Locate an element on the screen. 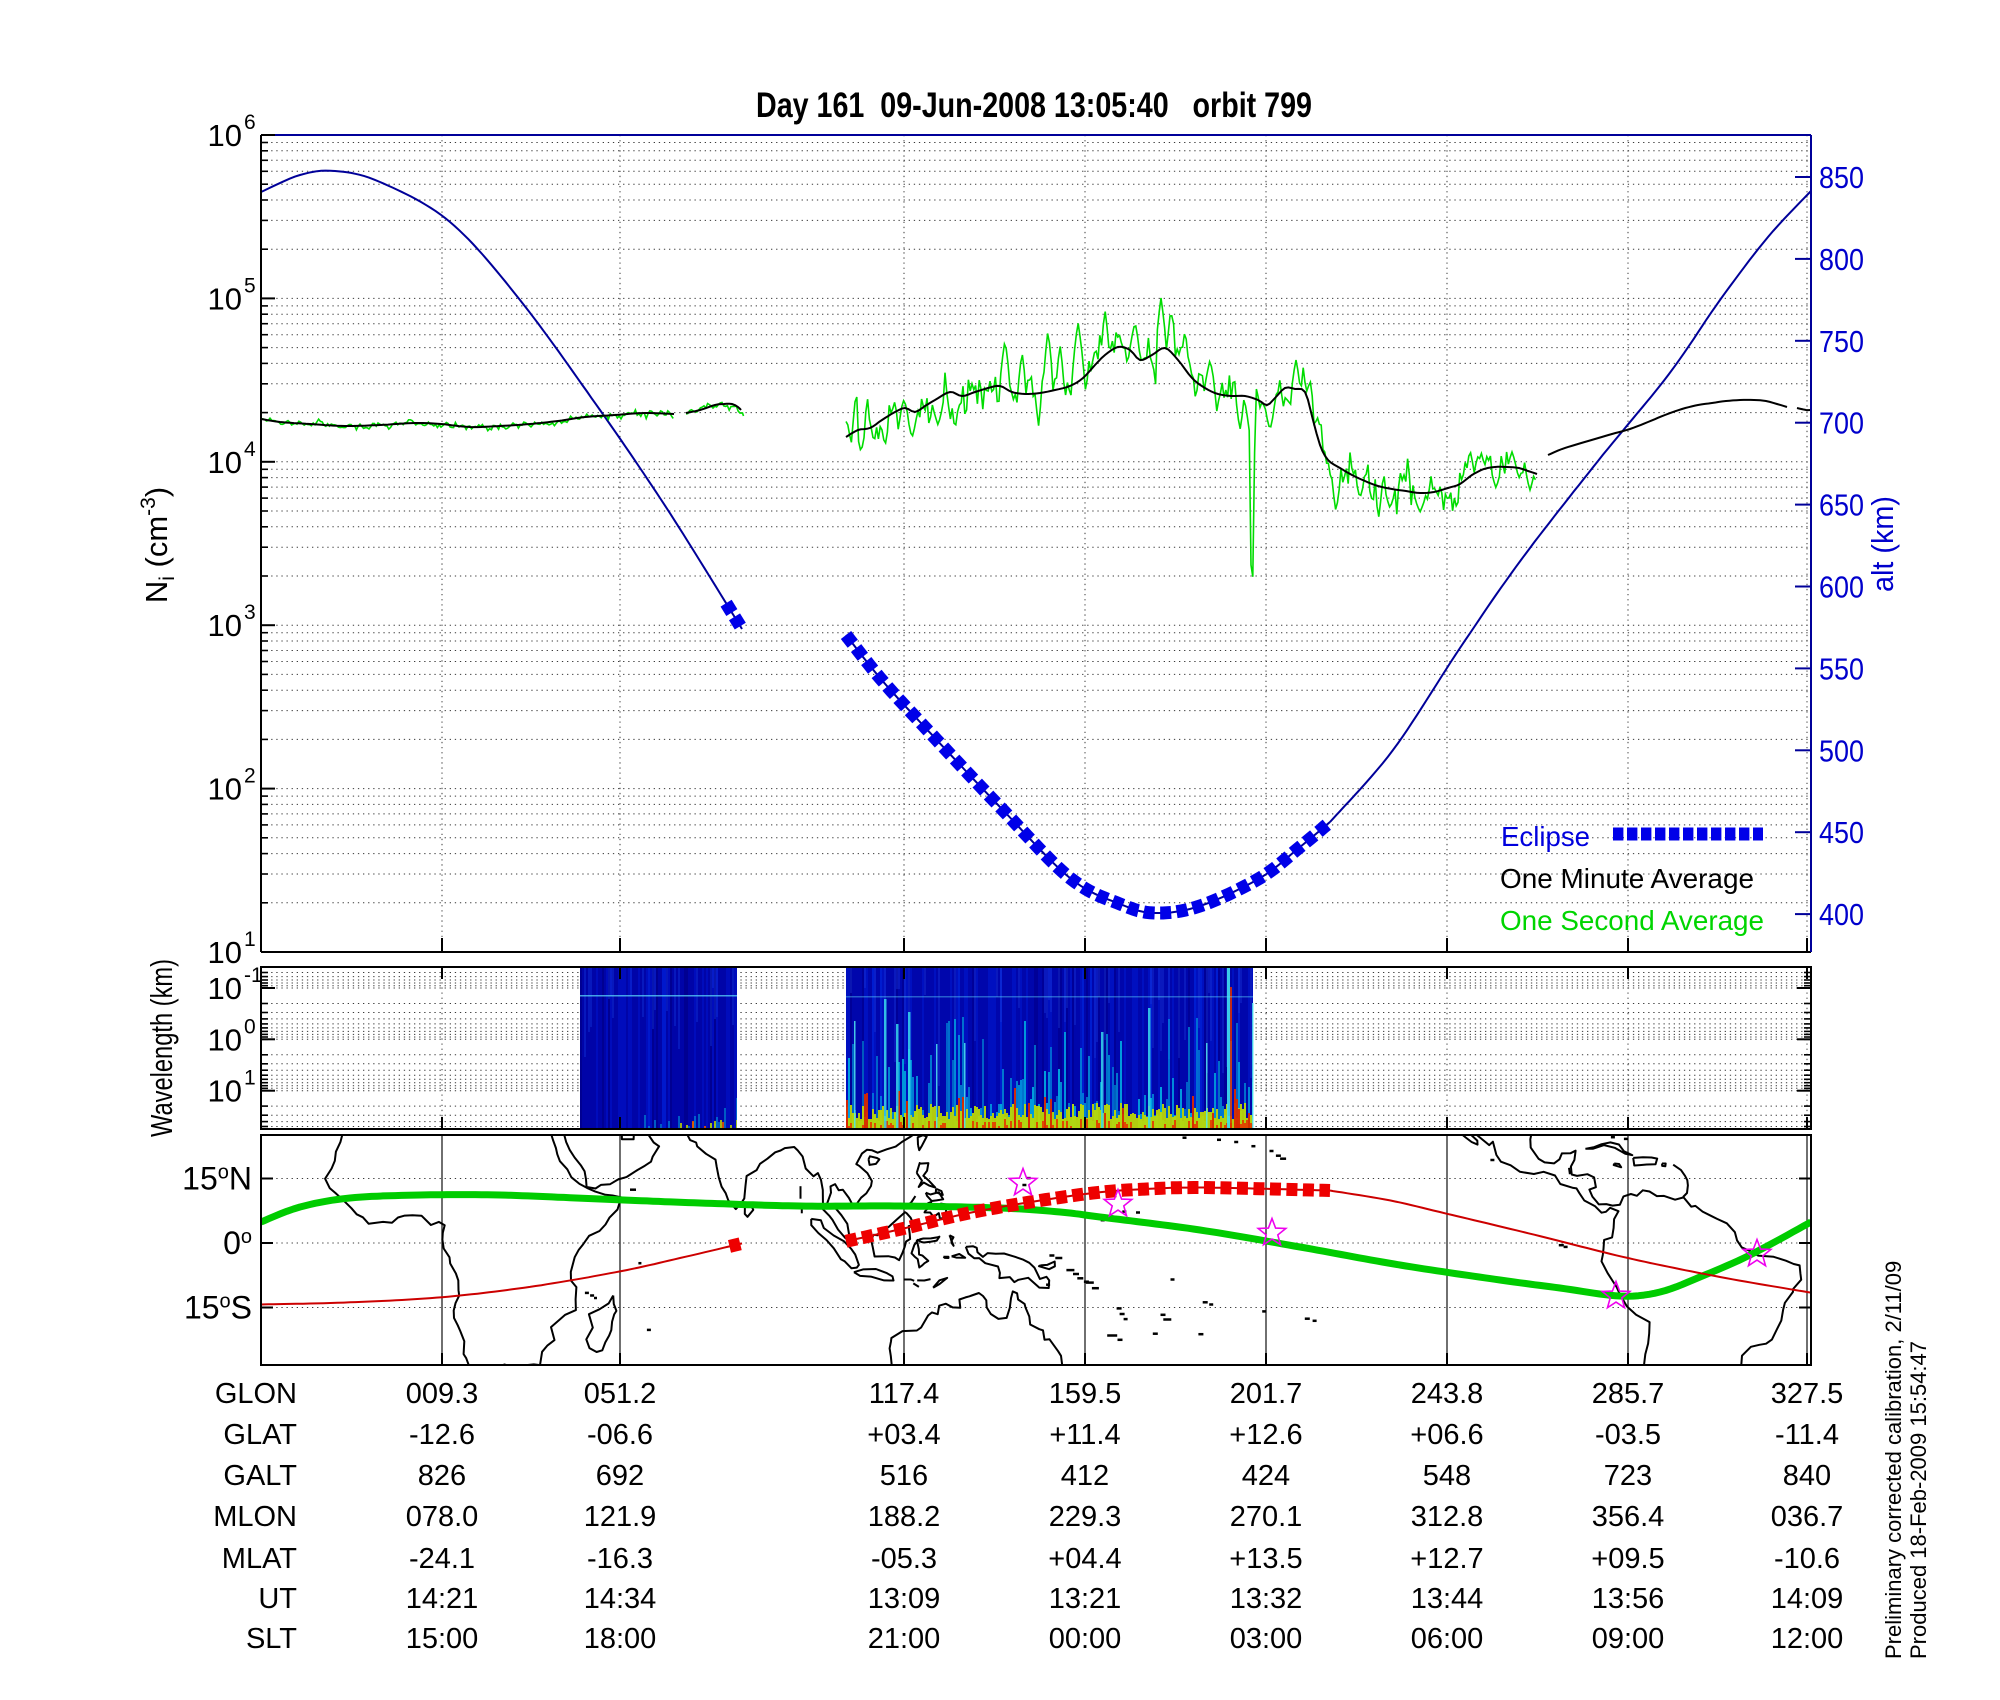  svg-text: -03.5 is located at coordinates (1628, 1435).